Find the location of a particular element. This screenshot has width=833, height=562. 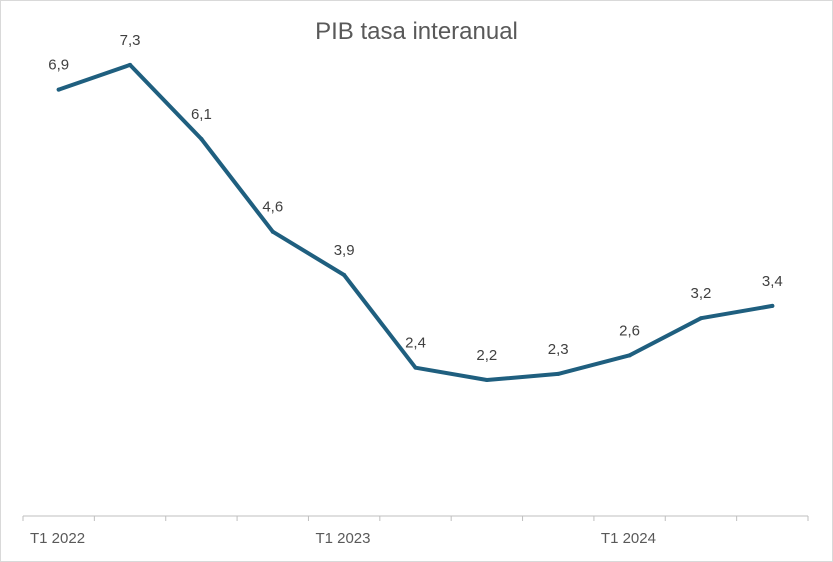

data-label: 4,6 is located at coordinates (272, 207).